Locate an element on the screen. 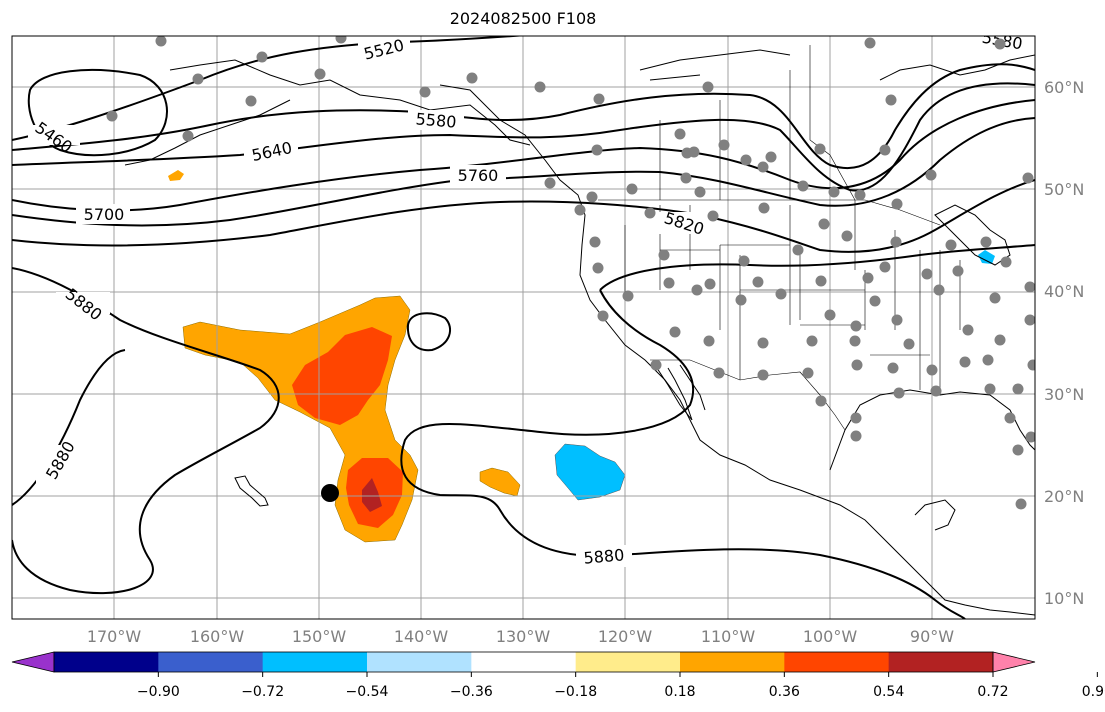 The image size is (1105, 712). lon-label-170w: 170°W is located at coordinates (114, 636).